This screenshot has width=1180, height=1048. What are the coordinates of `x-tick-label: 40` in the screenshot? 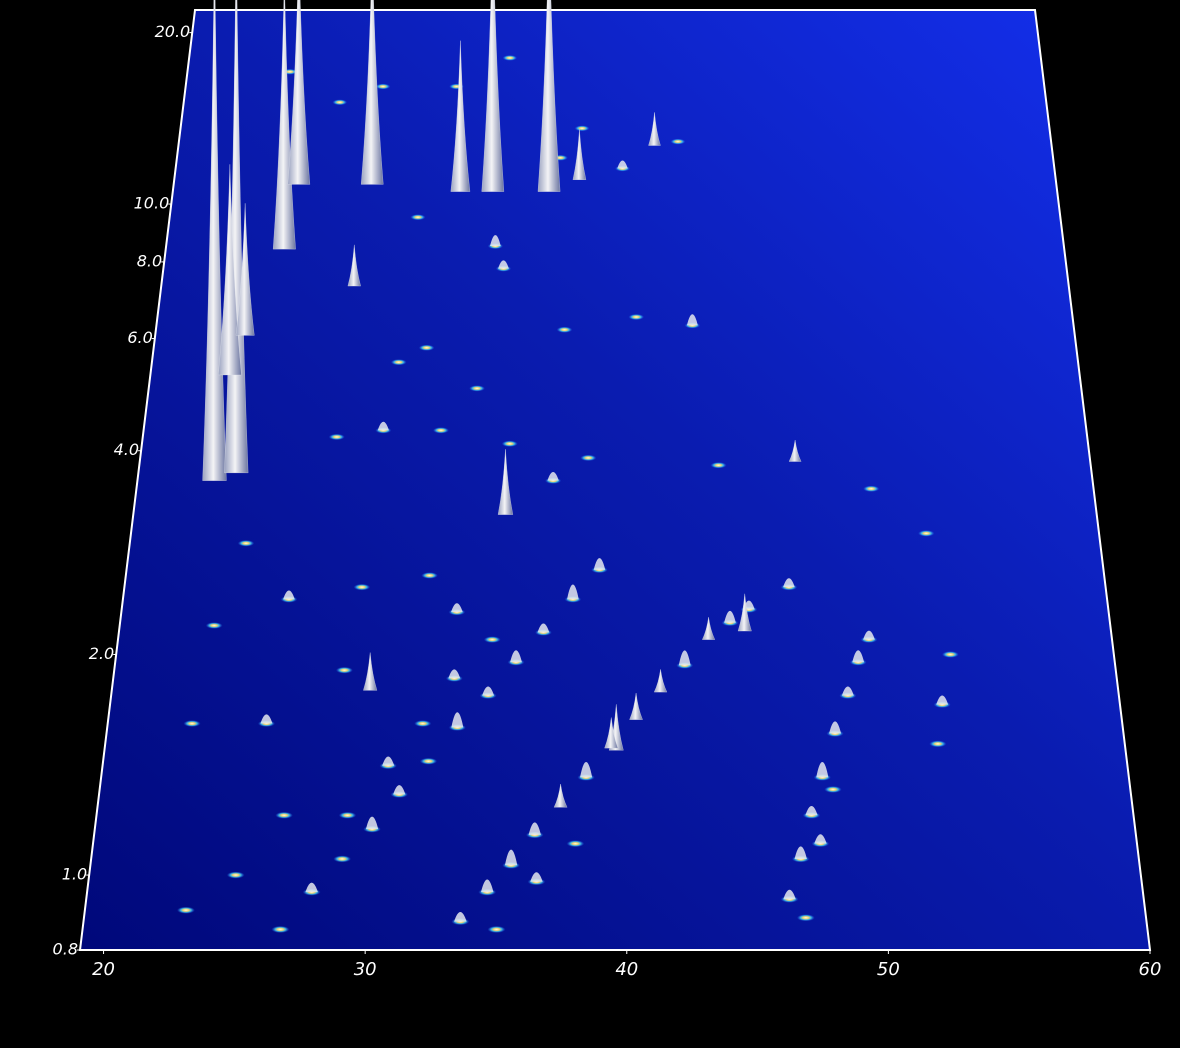 It's located at (626, 969).